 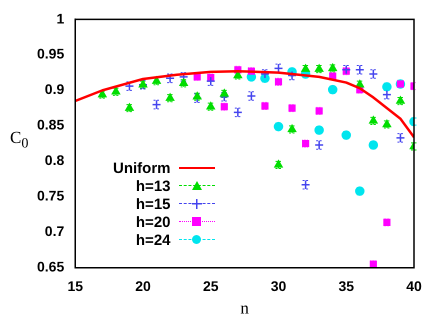 I want to click on legend-label: h=15, so click(x=153, y=204).